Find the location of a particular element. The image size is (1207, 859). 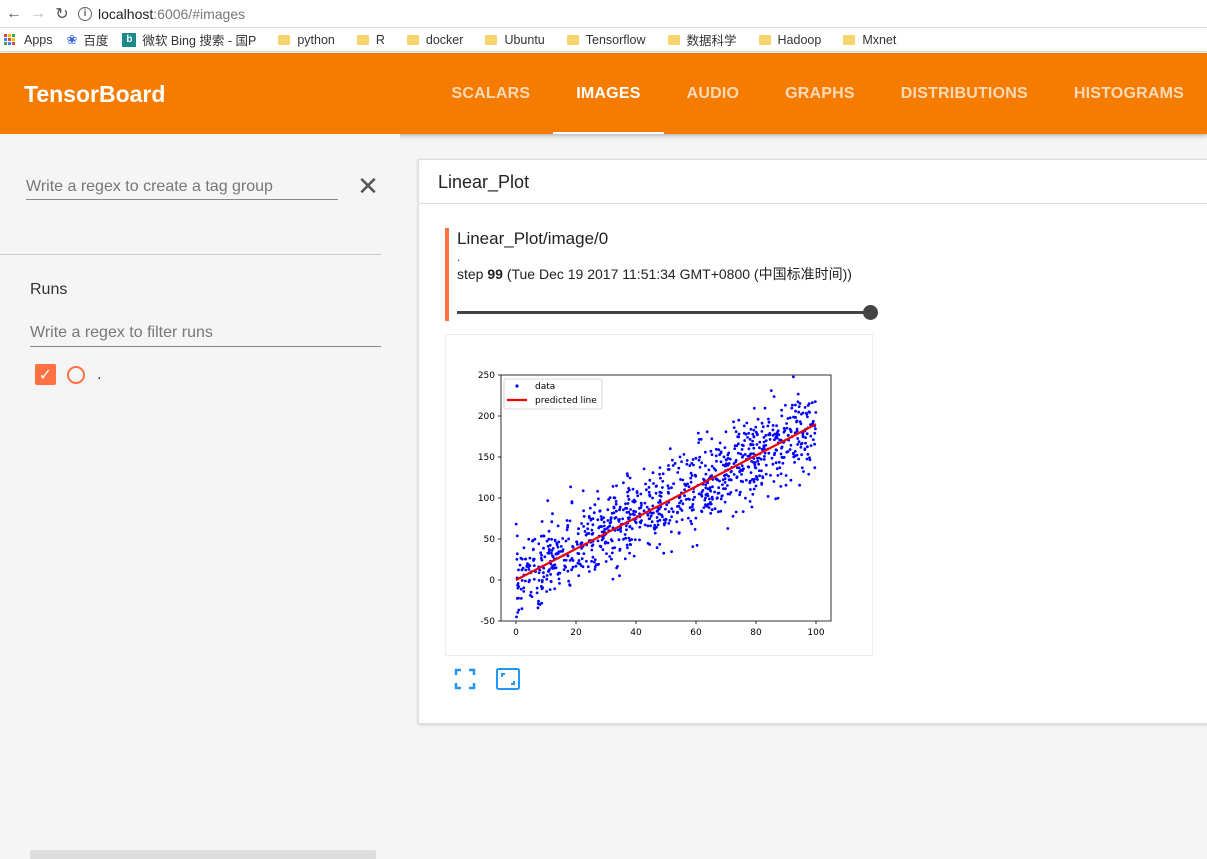

fullscreen-icon is located at coordinates (465, 679).